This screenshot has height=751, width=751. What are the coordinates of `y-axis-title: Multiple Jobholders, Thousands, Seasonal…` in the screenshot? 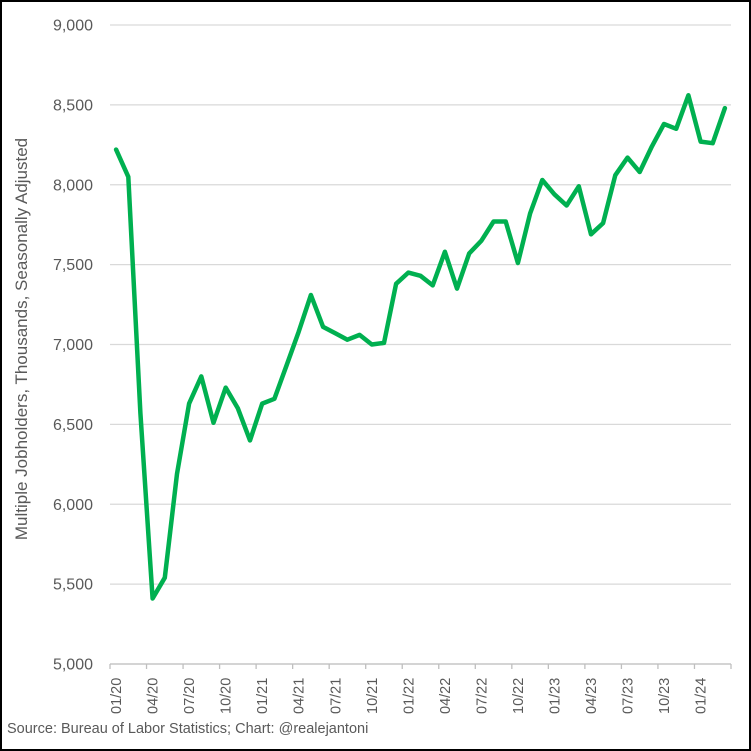 It's located at (21, 339).